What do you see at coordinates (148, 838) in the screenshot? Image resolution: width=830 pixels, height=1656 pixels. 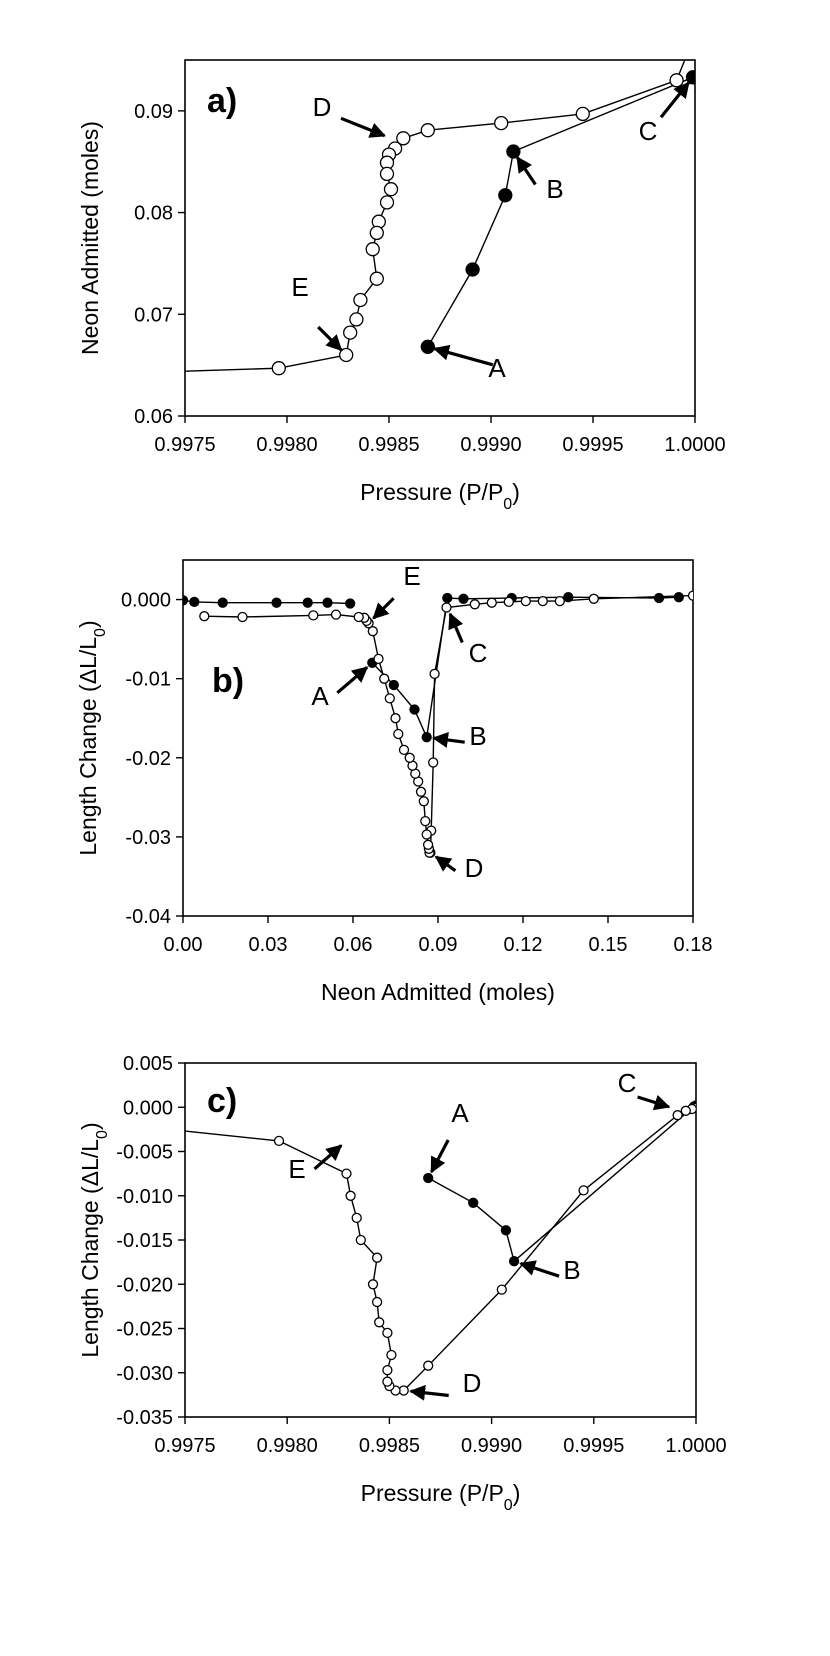 I see `y-tick-label-b: -0.03` at bounding box center [148, 838].